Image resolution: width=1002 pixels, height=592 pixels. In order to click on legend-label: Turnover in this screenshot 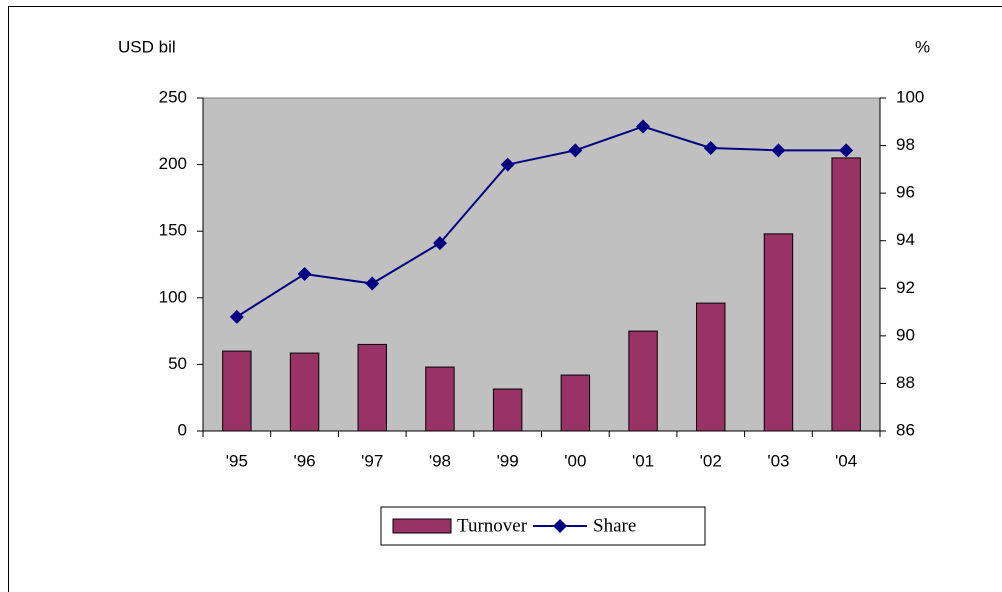, I will do `click(492, 525)`.